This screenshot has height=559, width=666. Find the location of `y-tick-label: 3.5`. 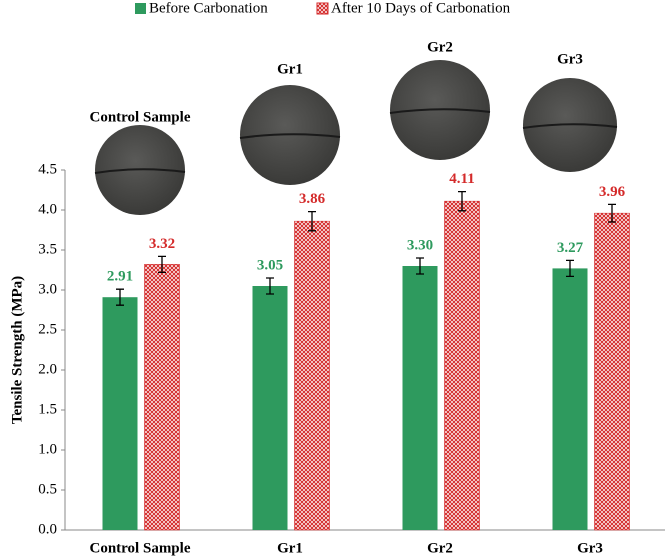

y-tick-label: 3.5 is located at coordinates (47, 249).